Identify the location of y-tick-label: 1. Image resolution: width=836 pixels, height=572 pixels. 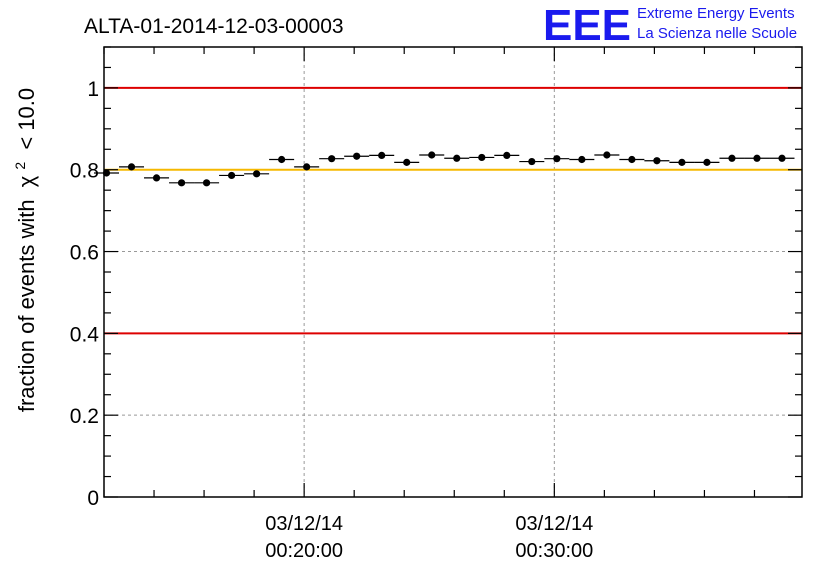
(93, 89).